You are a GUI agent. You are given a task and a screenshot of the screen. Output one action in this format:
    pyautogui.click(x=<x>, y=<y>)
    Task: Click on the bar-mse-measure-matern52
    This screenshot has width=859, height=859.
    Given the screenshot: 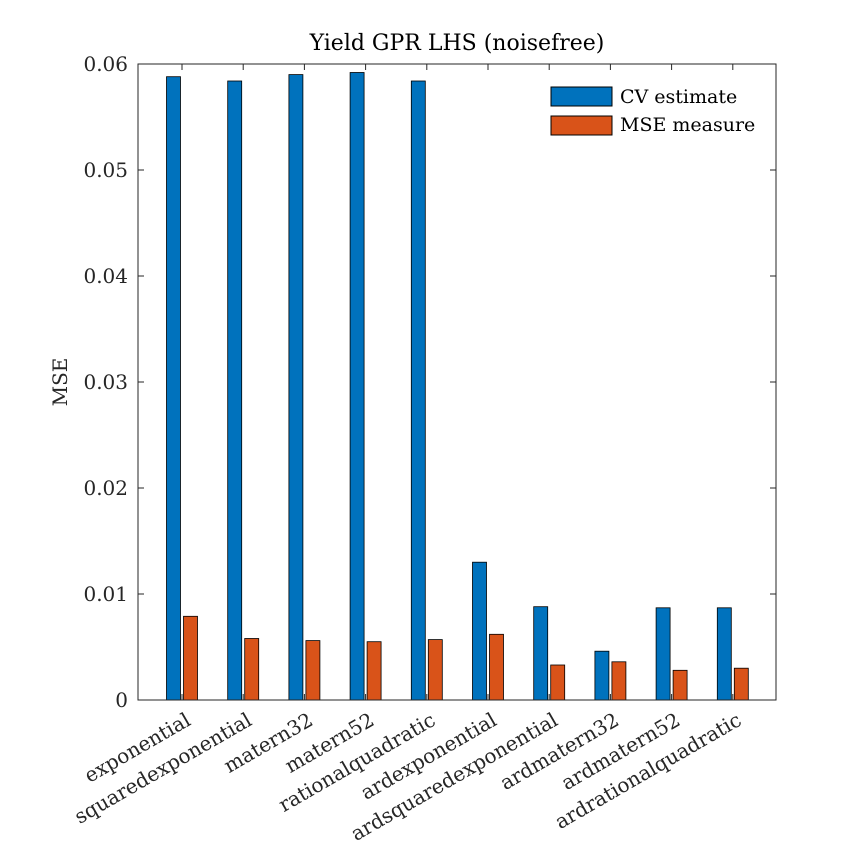 What is the action you would take?
    pyautogui.click(x=374, y=671)
    